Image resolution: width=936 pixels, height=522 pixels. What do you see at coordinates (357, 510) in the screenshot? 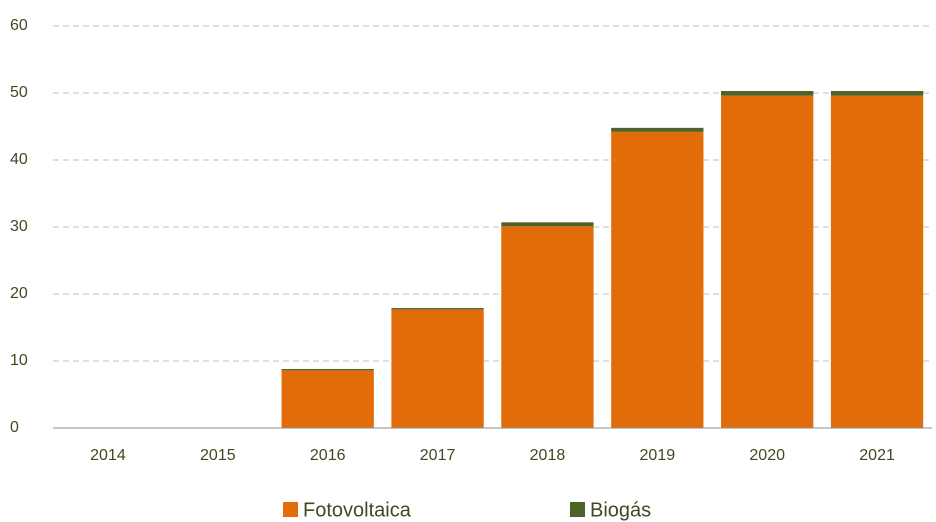
I see `legend-label: Fotovoltaica` at bounding box center [357, 510].